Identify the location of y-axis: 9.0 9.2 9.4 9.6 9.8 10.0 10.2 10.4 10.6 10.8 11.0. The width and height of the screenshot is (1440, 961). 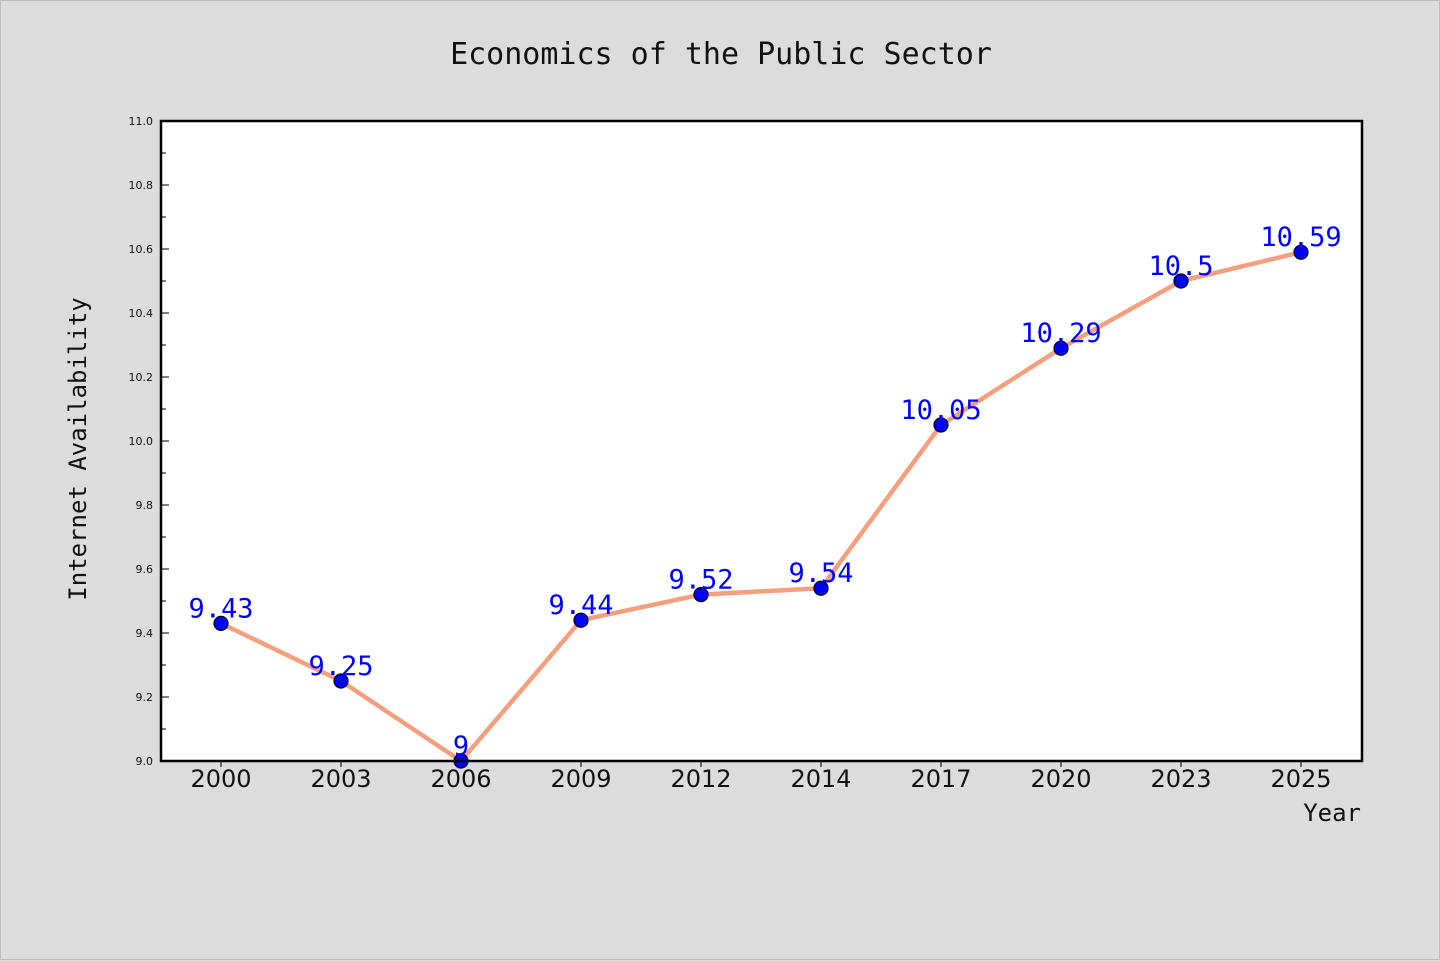
(149, 441).